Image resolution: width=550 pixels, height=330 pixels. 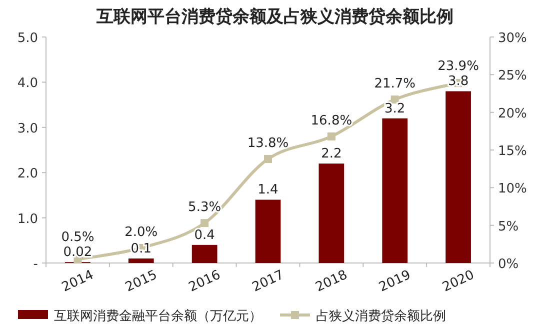 I want to click on y2-tick-label: 10%, so click(x=512, y=189).